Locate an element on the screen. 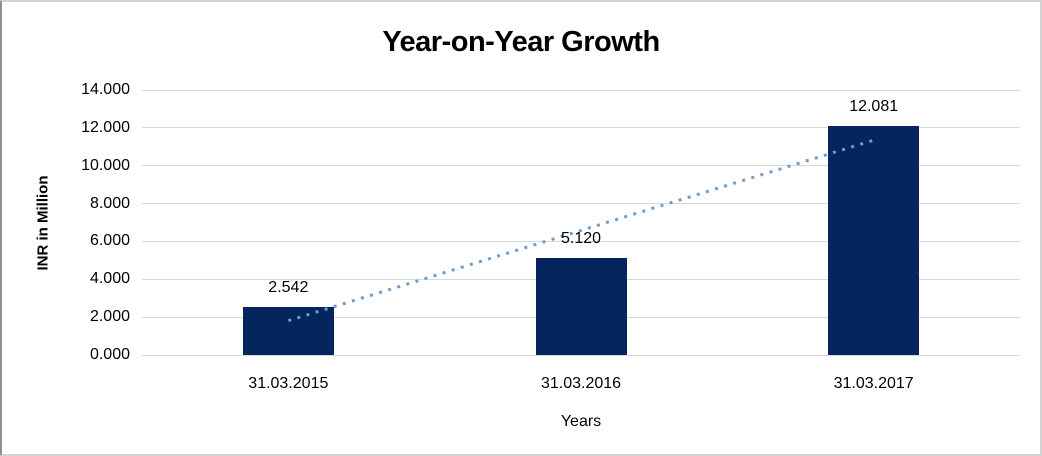  x-tick-label: 31.03.2016 is located at coordinates (581, 383).